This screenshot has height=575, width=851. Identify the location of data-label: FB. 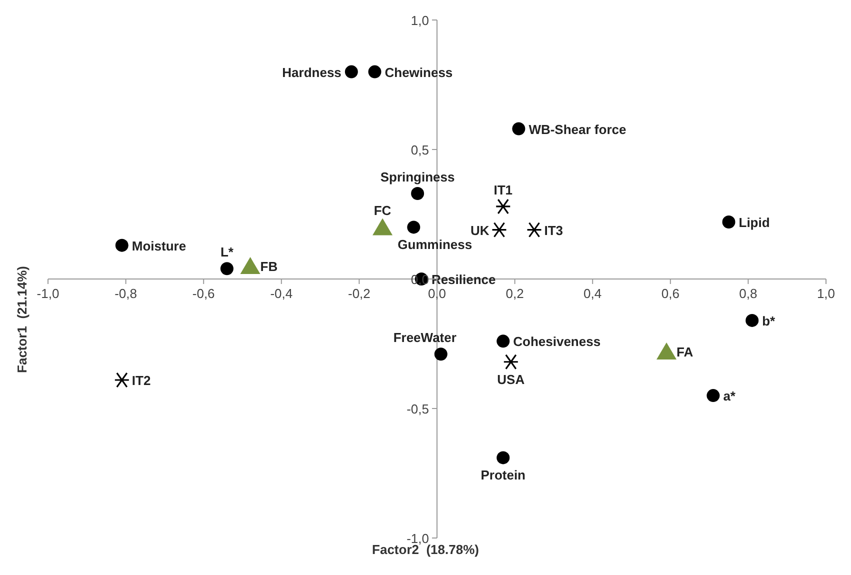
(269, 266).